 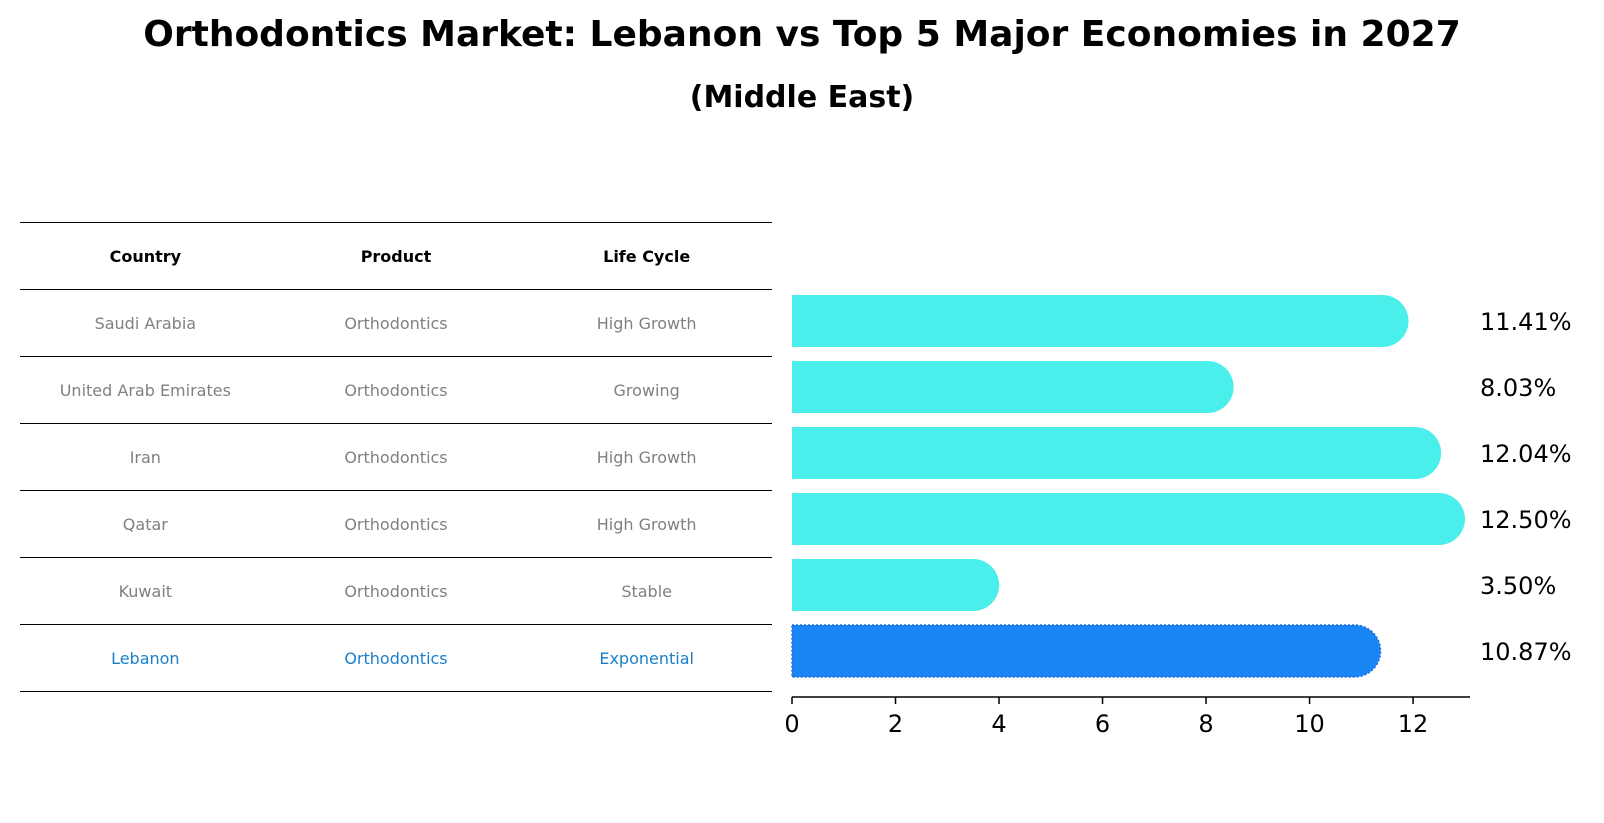 I want to click on cell-country: Qatar, so click(x=145, y=524).